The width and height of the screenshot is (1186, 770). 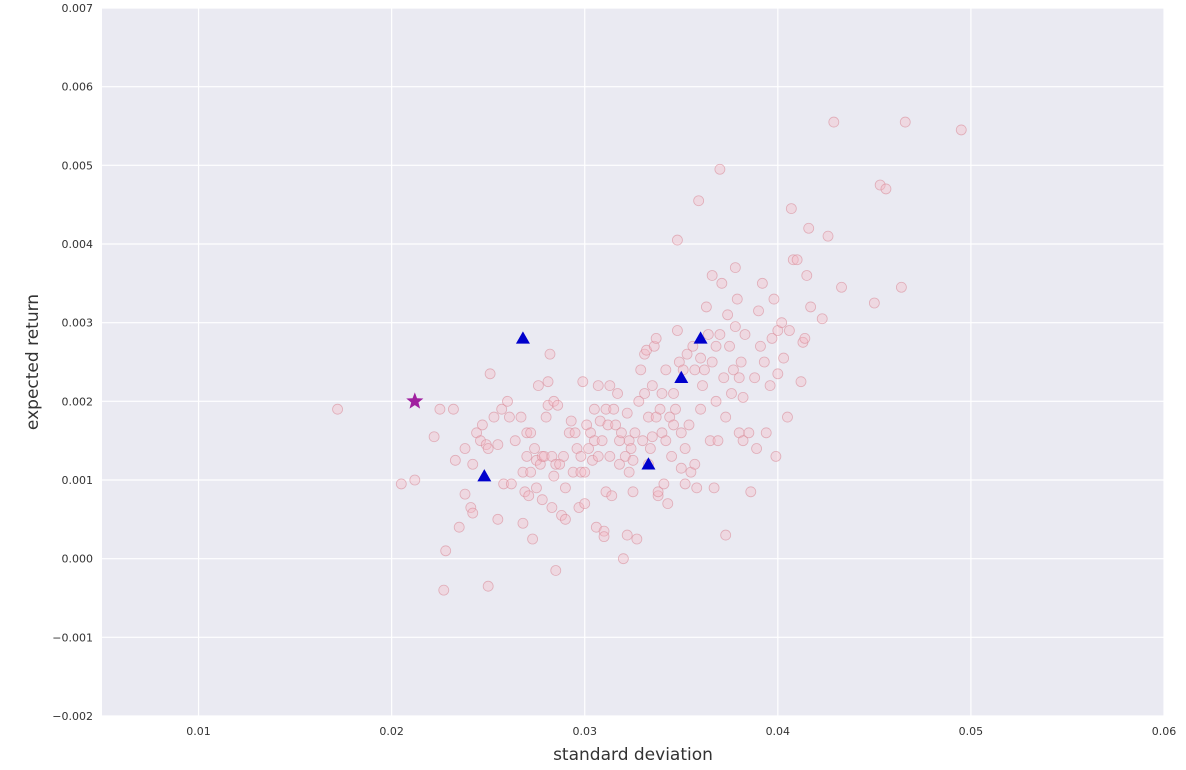 I want to click on y-tick-label: 0.001, so click(x=78, y=480).